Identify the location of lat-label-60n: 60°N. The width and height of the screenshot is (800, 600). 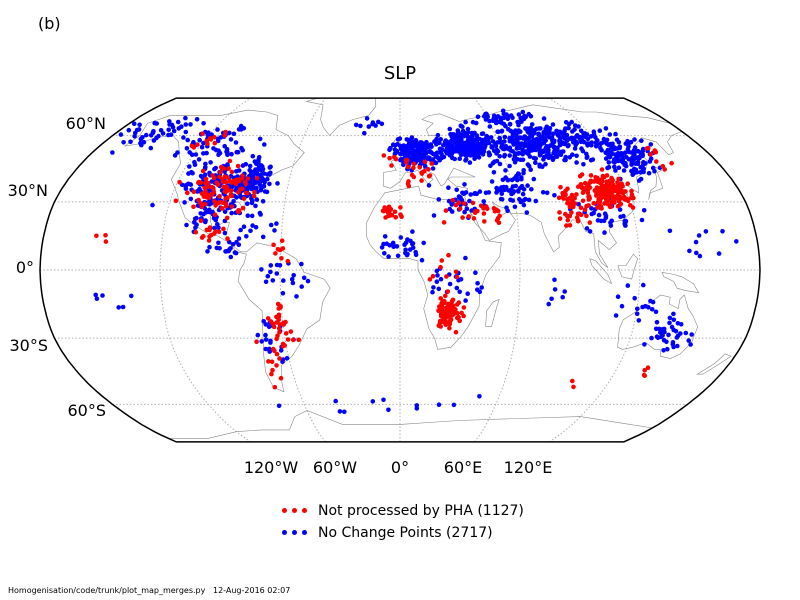
(85, 123).